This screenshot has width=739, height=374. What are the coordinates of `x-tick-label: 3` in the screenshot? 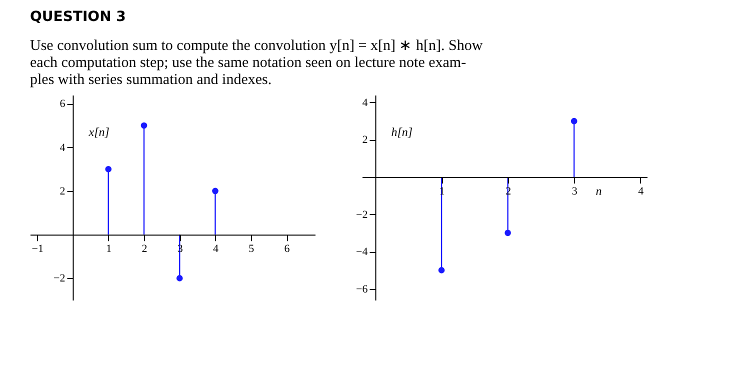 It's located at (575, 192).